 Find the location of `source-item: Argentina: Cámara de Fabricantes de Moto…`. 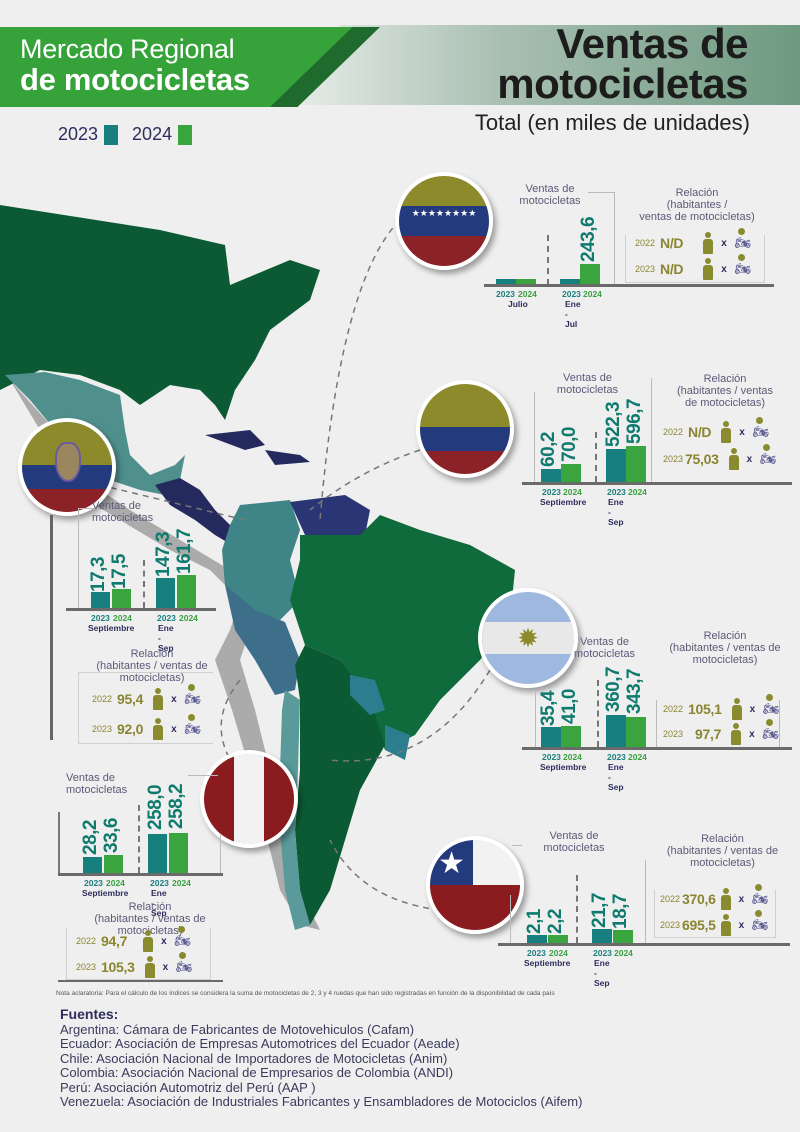

source-item: Argentina: Cámara de Fabricantes de Moto… is located at coordinates (237, 1029).